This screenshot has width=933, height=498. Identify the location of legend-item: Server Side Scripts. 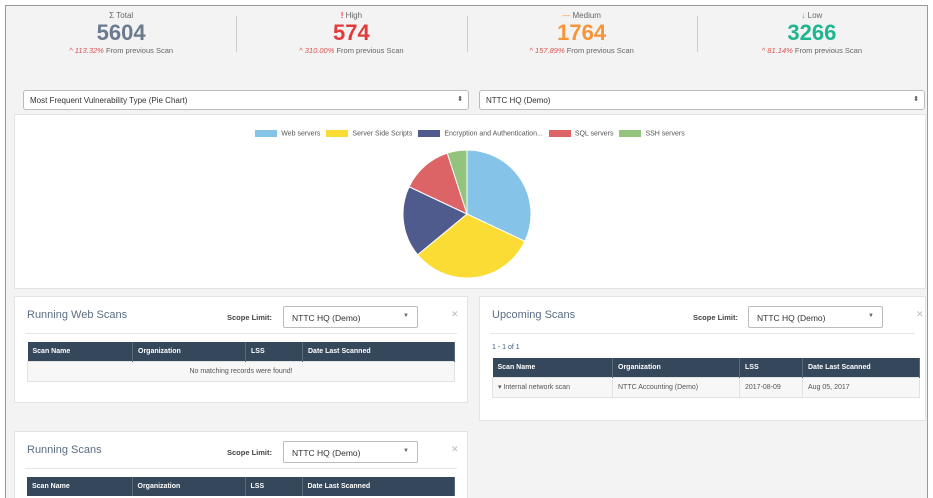
(369, 133).